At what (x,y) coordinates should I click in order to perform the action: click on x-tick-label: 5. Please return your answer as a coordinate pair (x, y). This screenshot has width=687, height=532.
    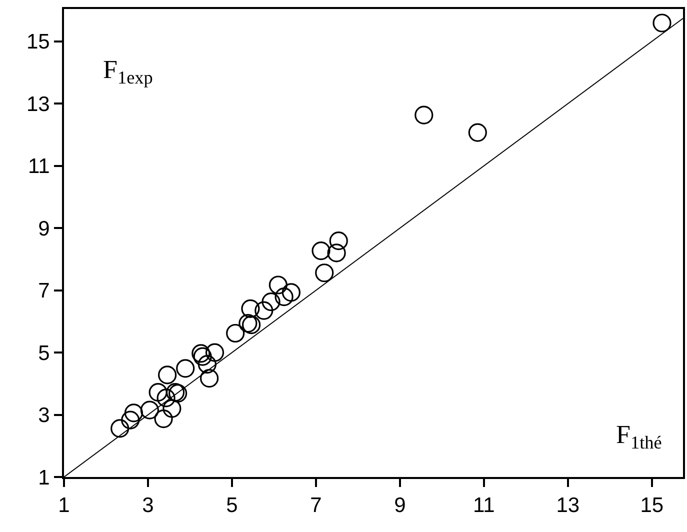
    Looking at the image, I should click on (232, 506).